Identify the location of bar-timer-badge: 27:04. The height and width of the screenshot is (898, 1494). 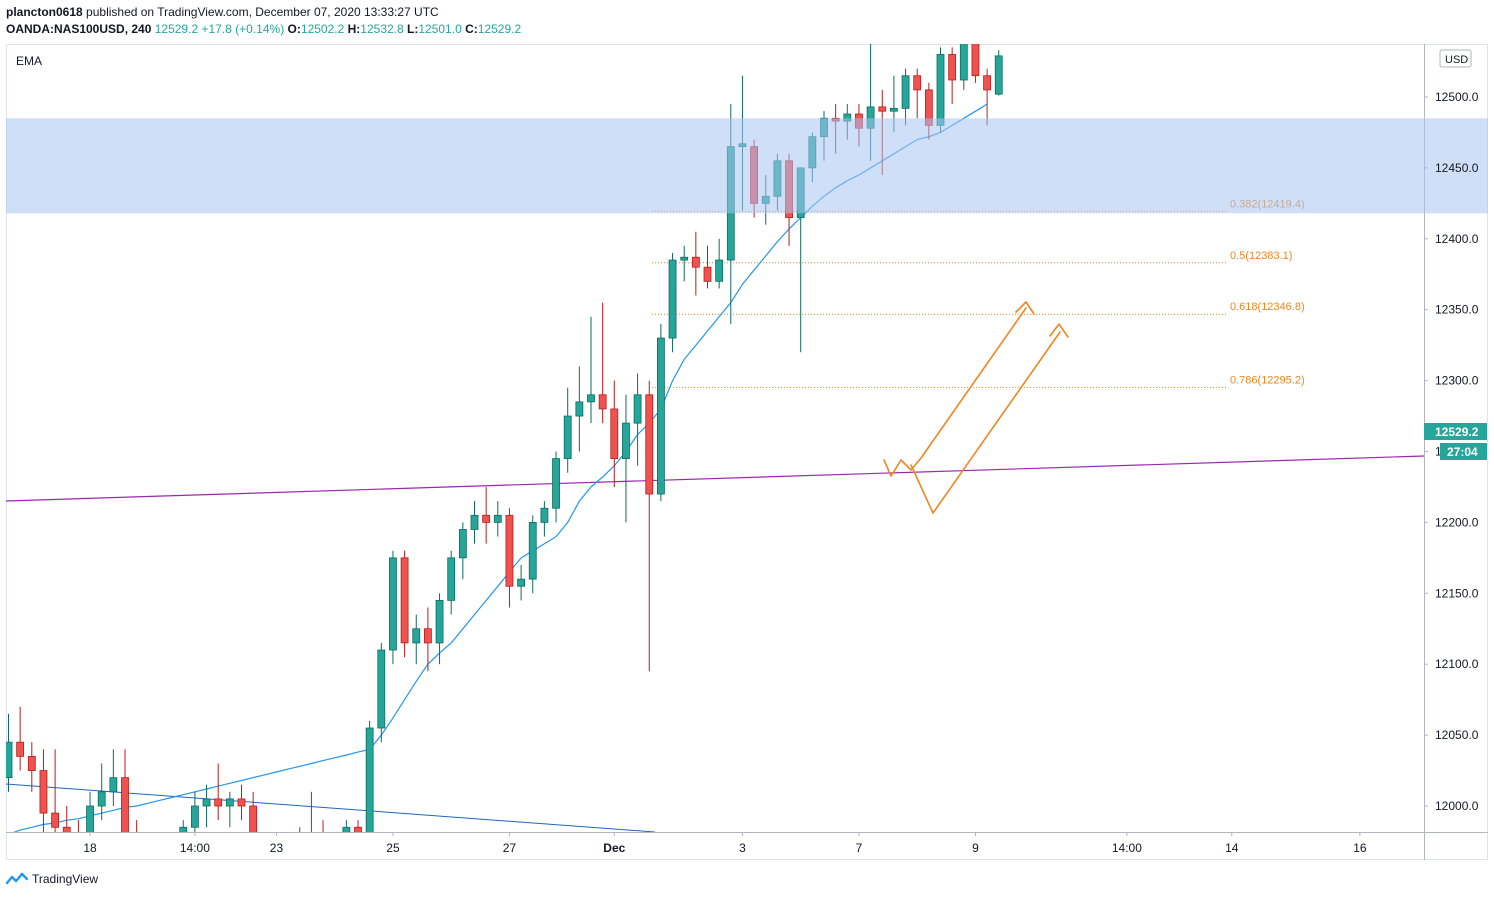
(1463, 451).